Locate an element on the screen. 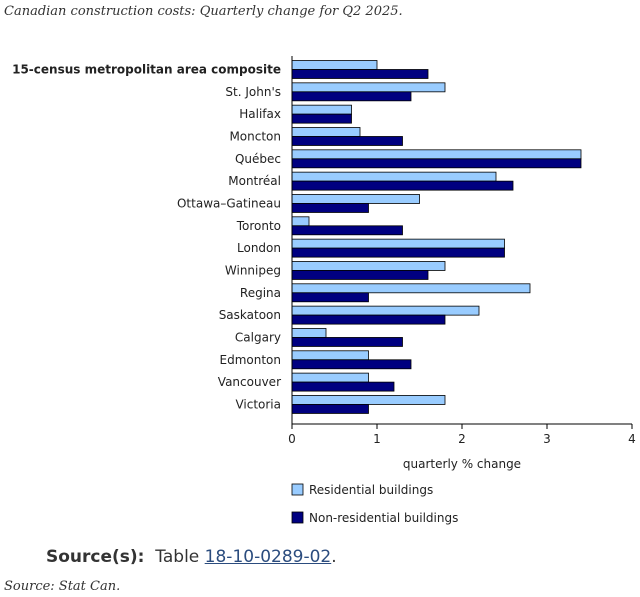  category-label: Vancouver is located at coordinates (249, 382).